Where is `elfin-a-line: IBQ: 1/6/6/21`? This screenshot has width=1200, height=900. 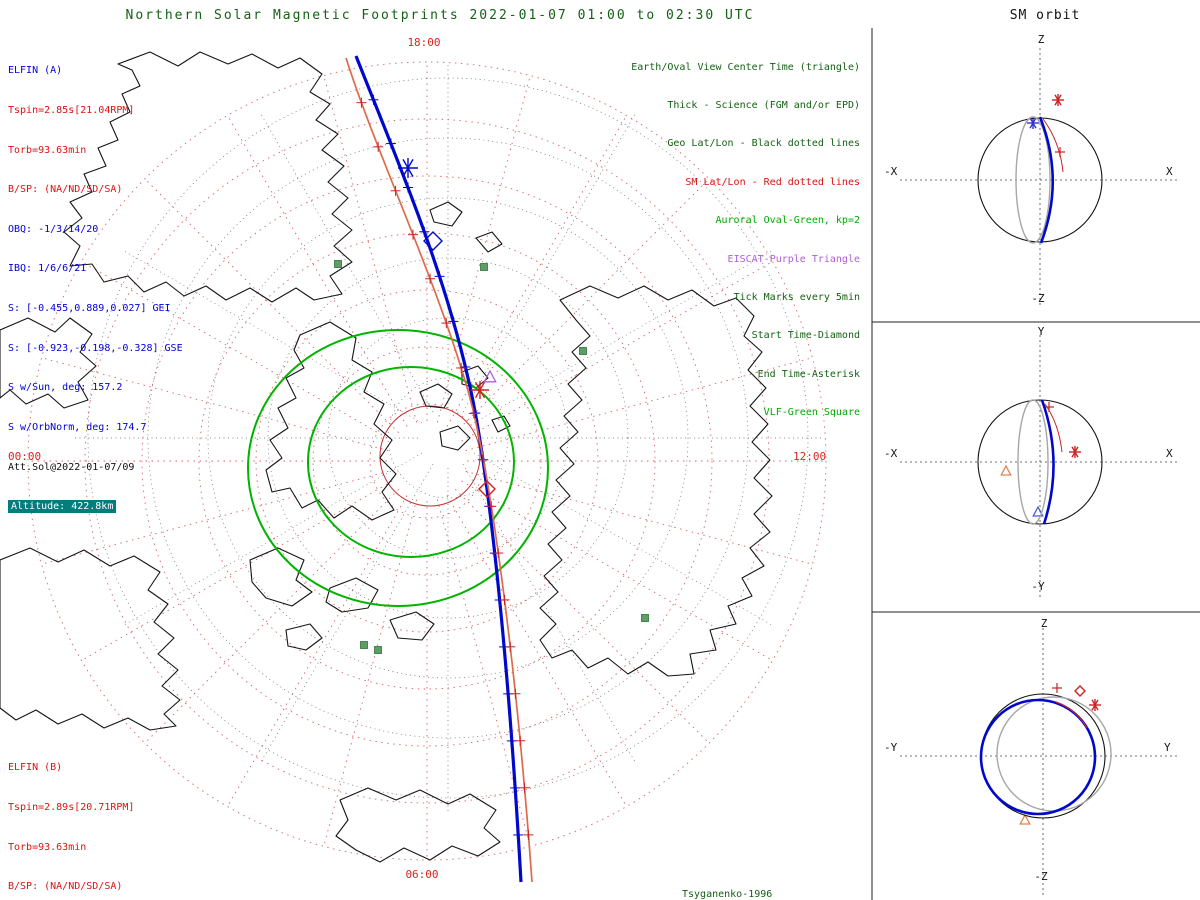 elfin-a-line: IBQ: 1/6/6/21 is located at coordinates (47, 269).